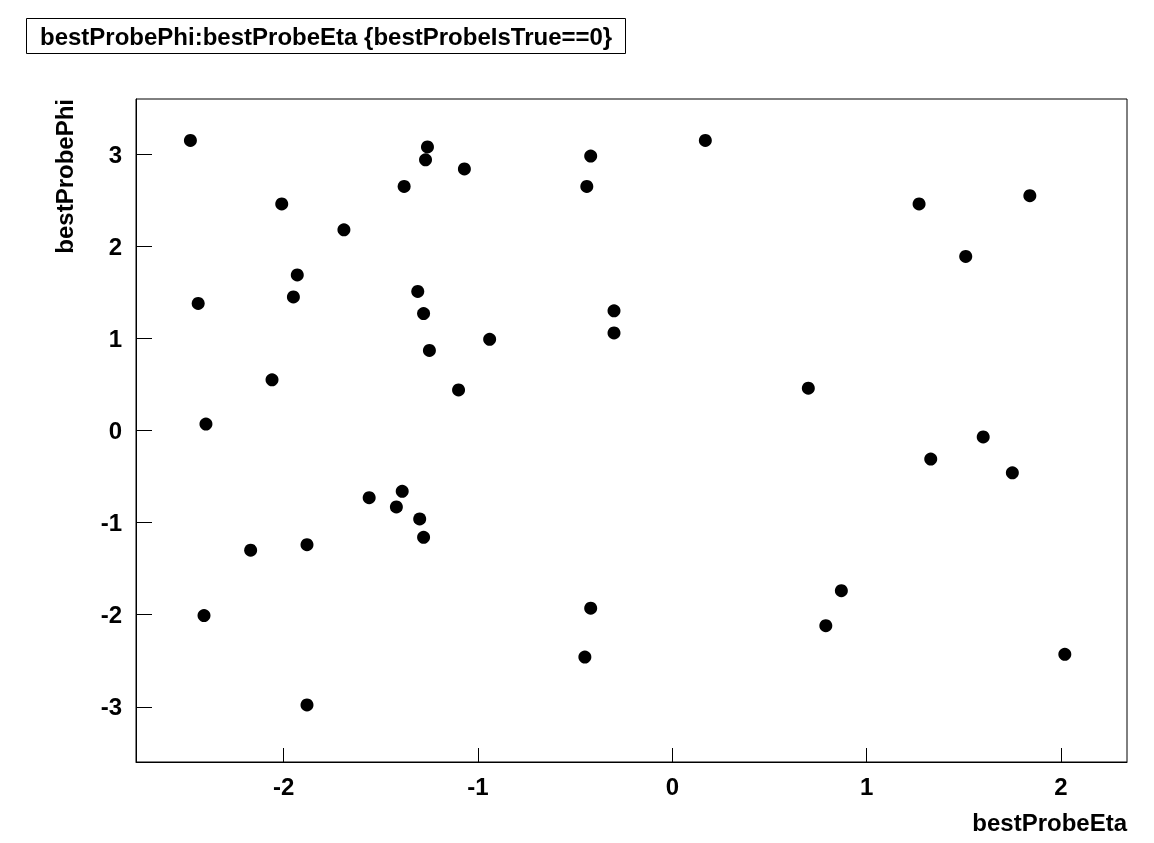  Describe the element at coordinates (111, 615) in the screenshot. I see `y-tick-label: -2` at that location.